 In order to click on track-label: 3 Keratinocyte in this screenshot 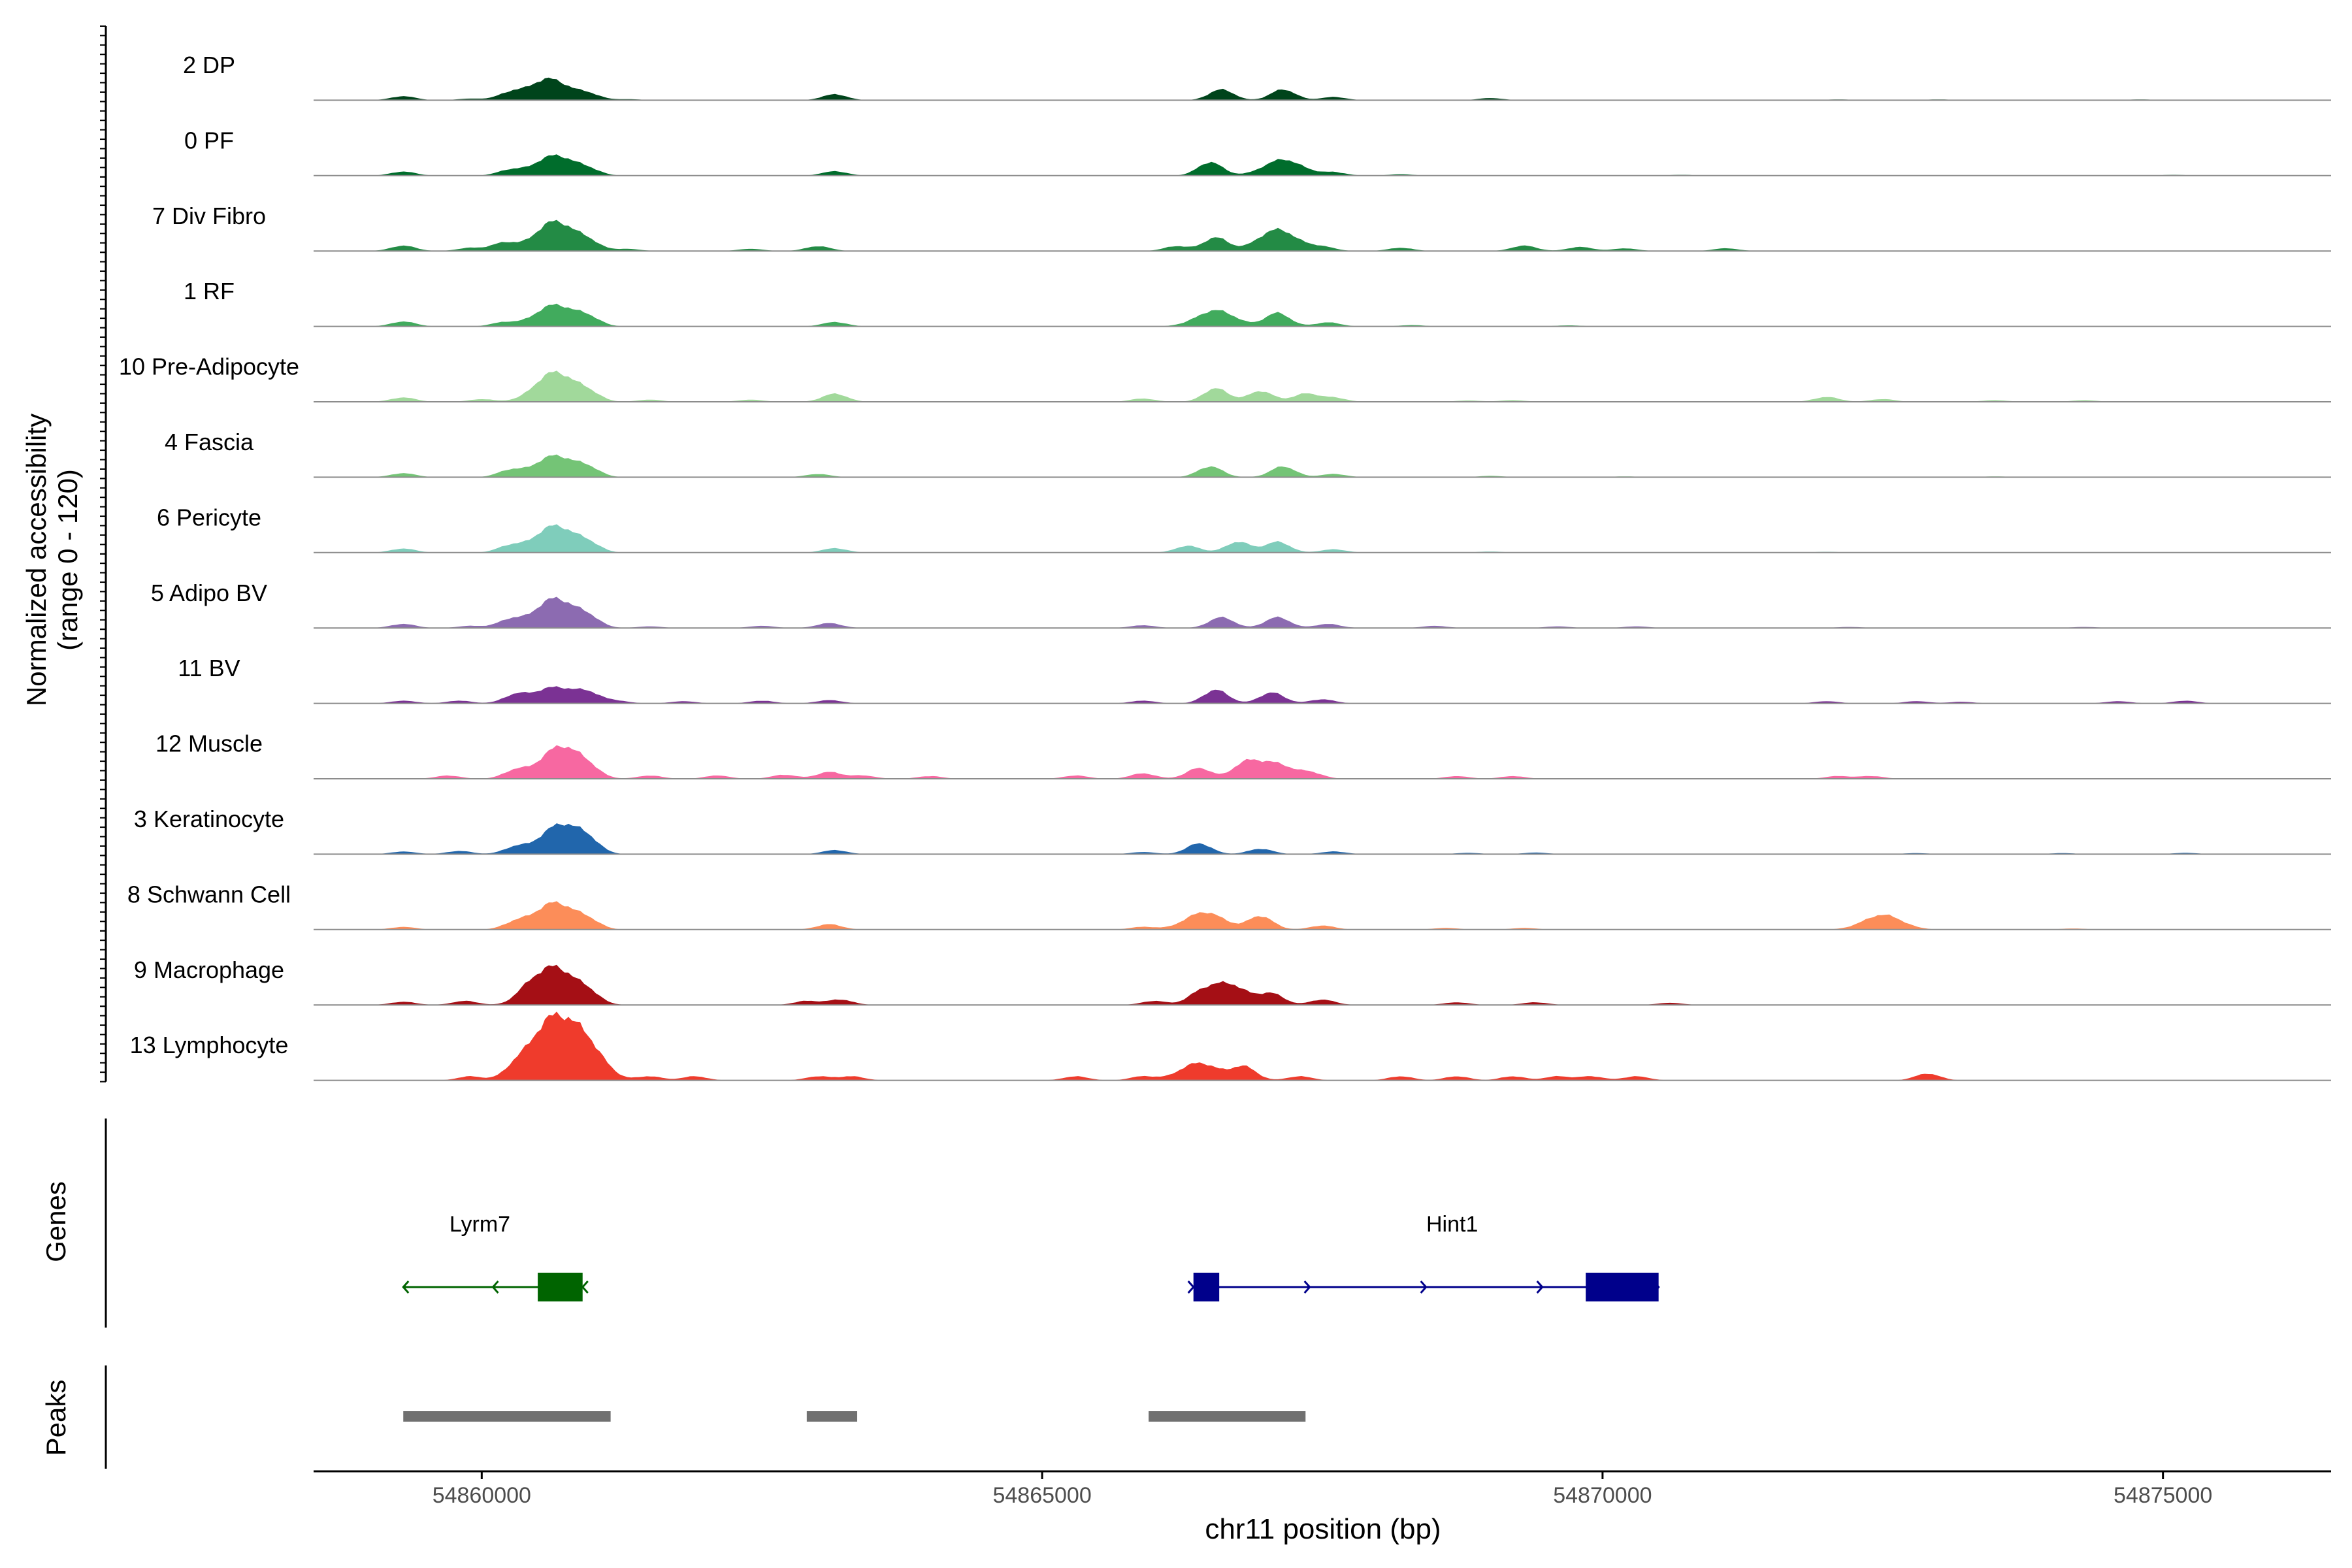, I will do `click(209, 819)`.